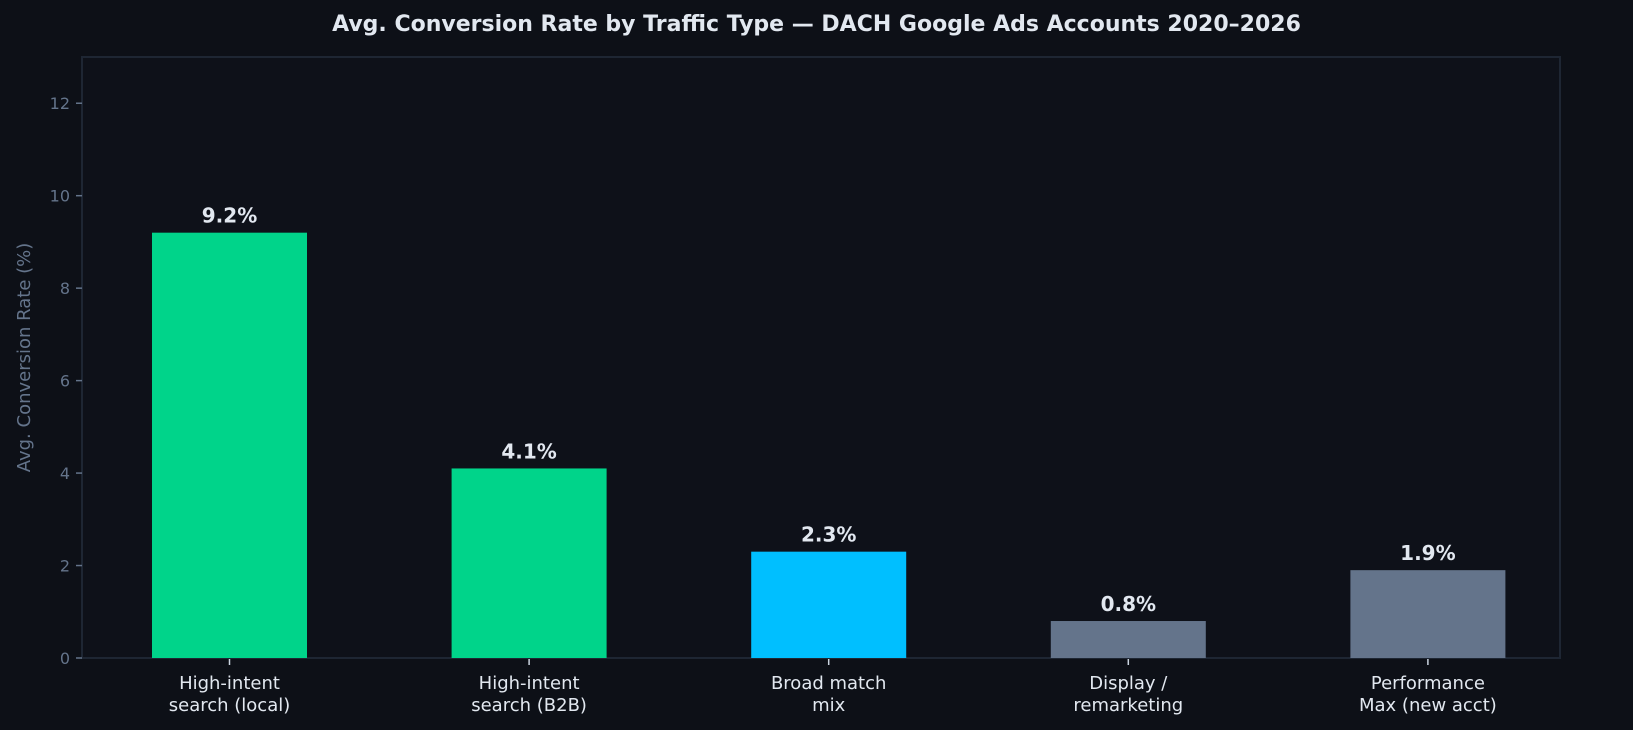 The width and height of the screenshot is (1633, 730). What do you see at coordinates (65, 566) in the screenshot?
I see `y-tick-label: 2` at bounding box center [65, 566].